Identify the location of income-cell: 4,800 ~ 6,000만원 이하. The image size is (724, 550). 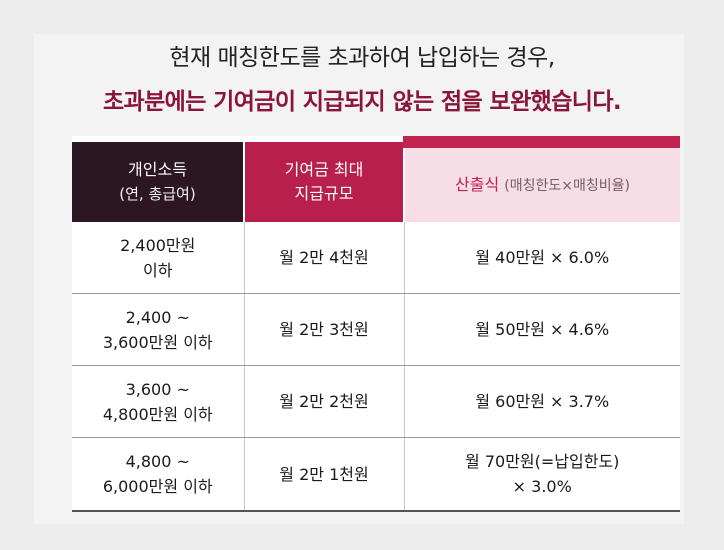
(158, 474).